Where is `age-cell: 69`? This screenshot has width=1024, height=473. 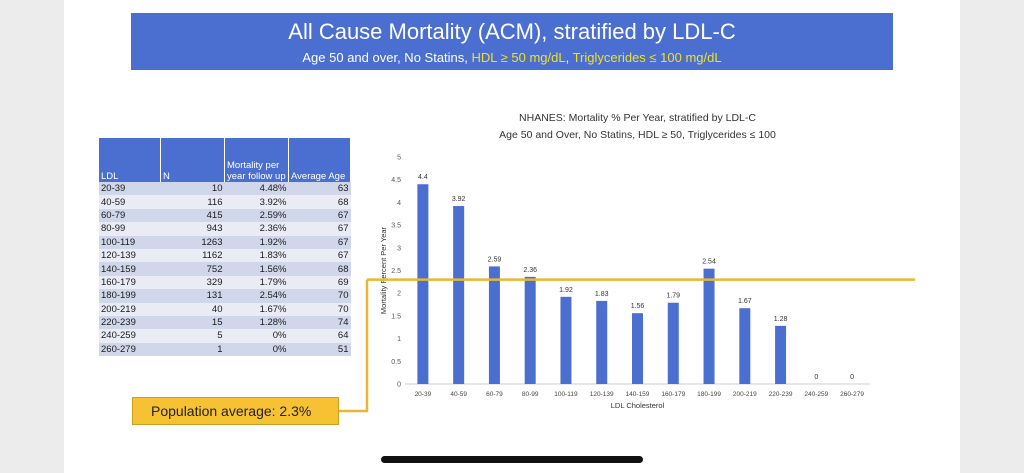
age-cell: 69 is located at coordinates (319, 282).